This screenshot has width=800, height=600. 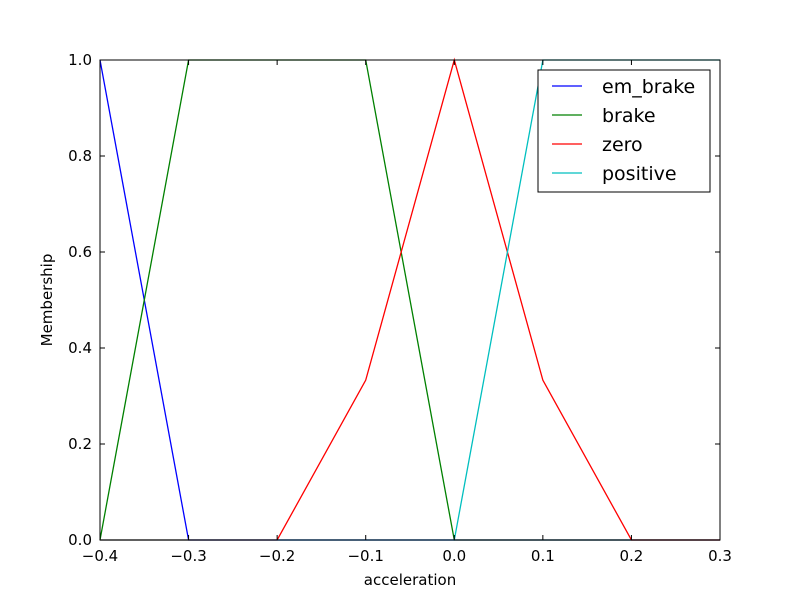 What do you see at coordinates (454, 556) in the screenshot?
I see `x-tick-label: 0.0` at bounding box center [454, 556].